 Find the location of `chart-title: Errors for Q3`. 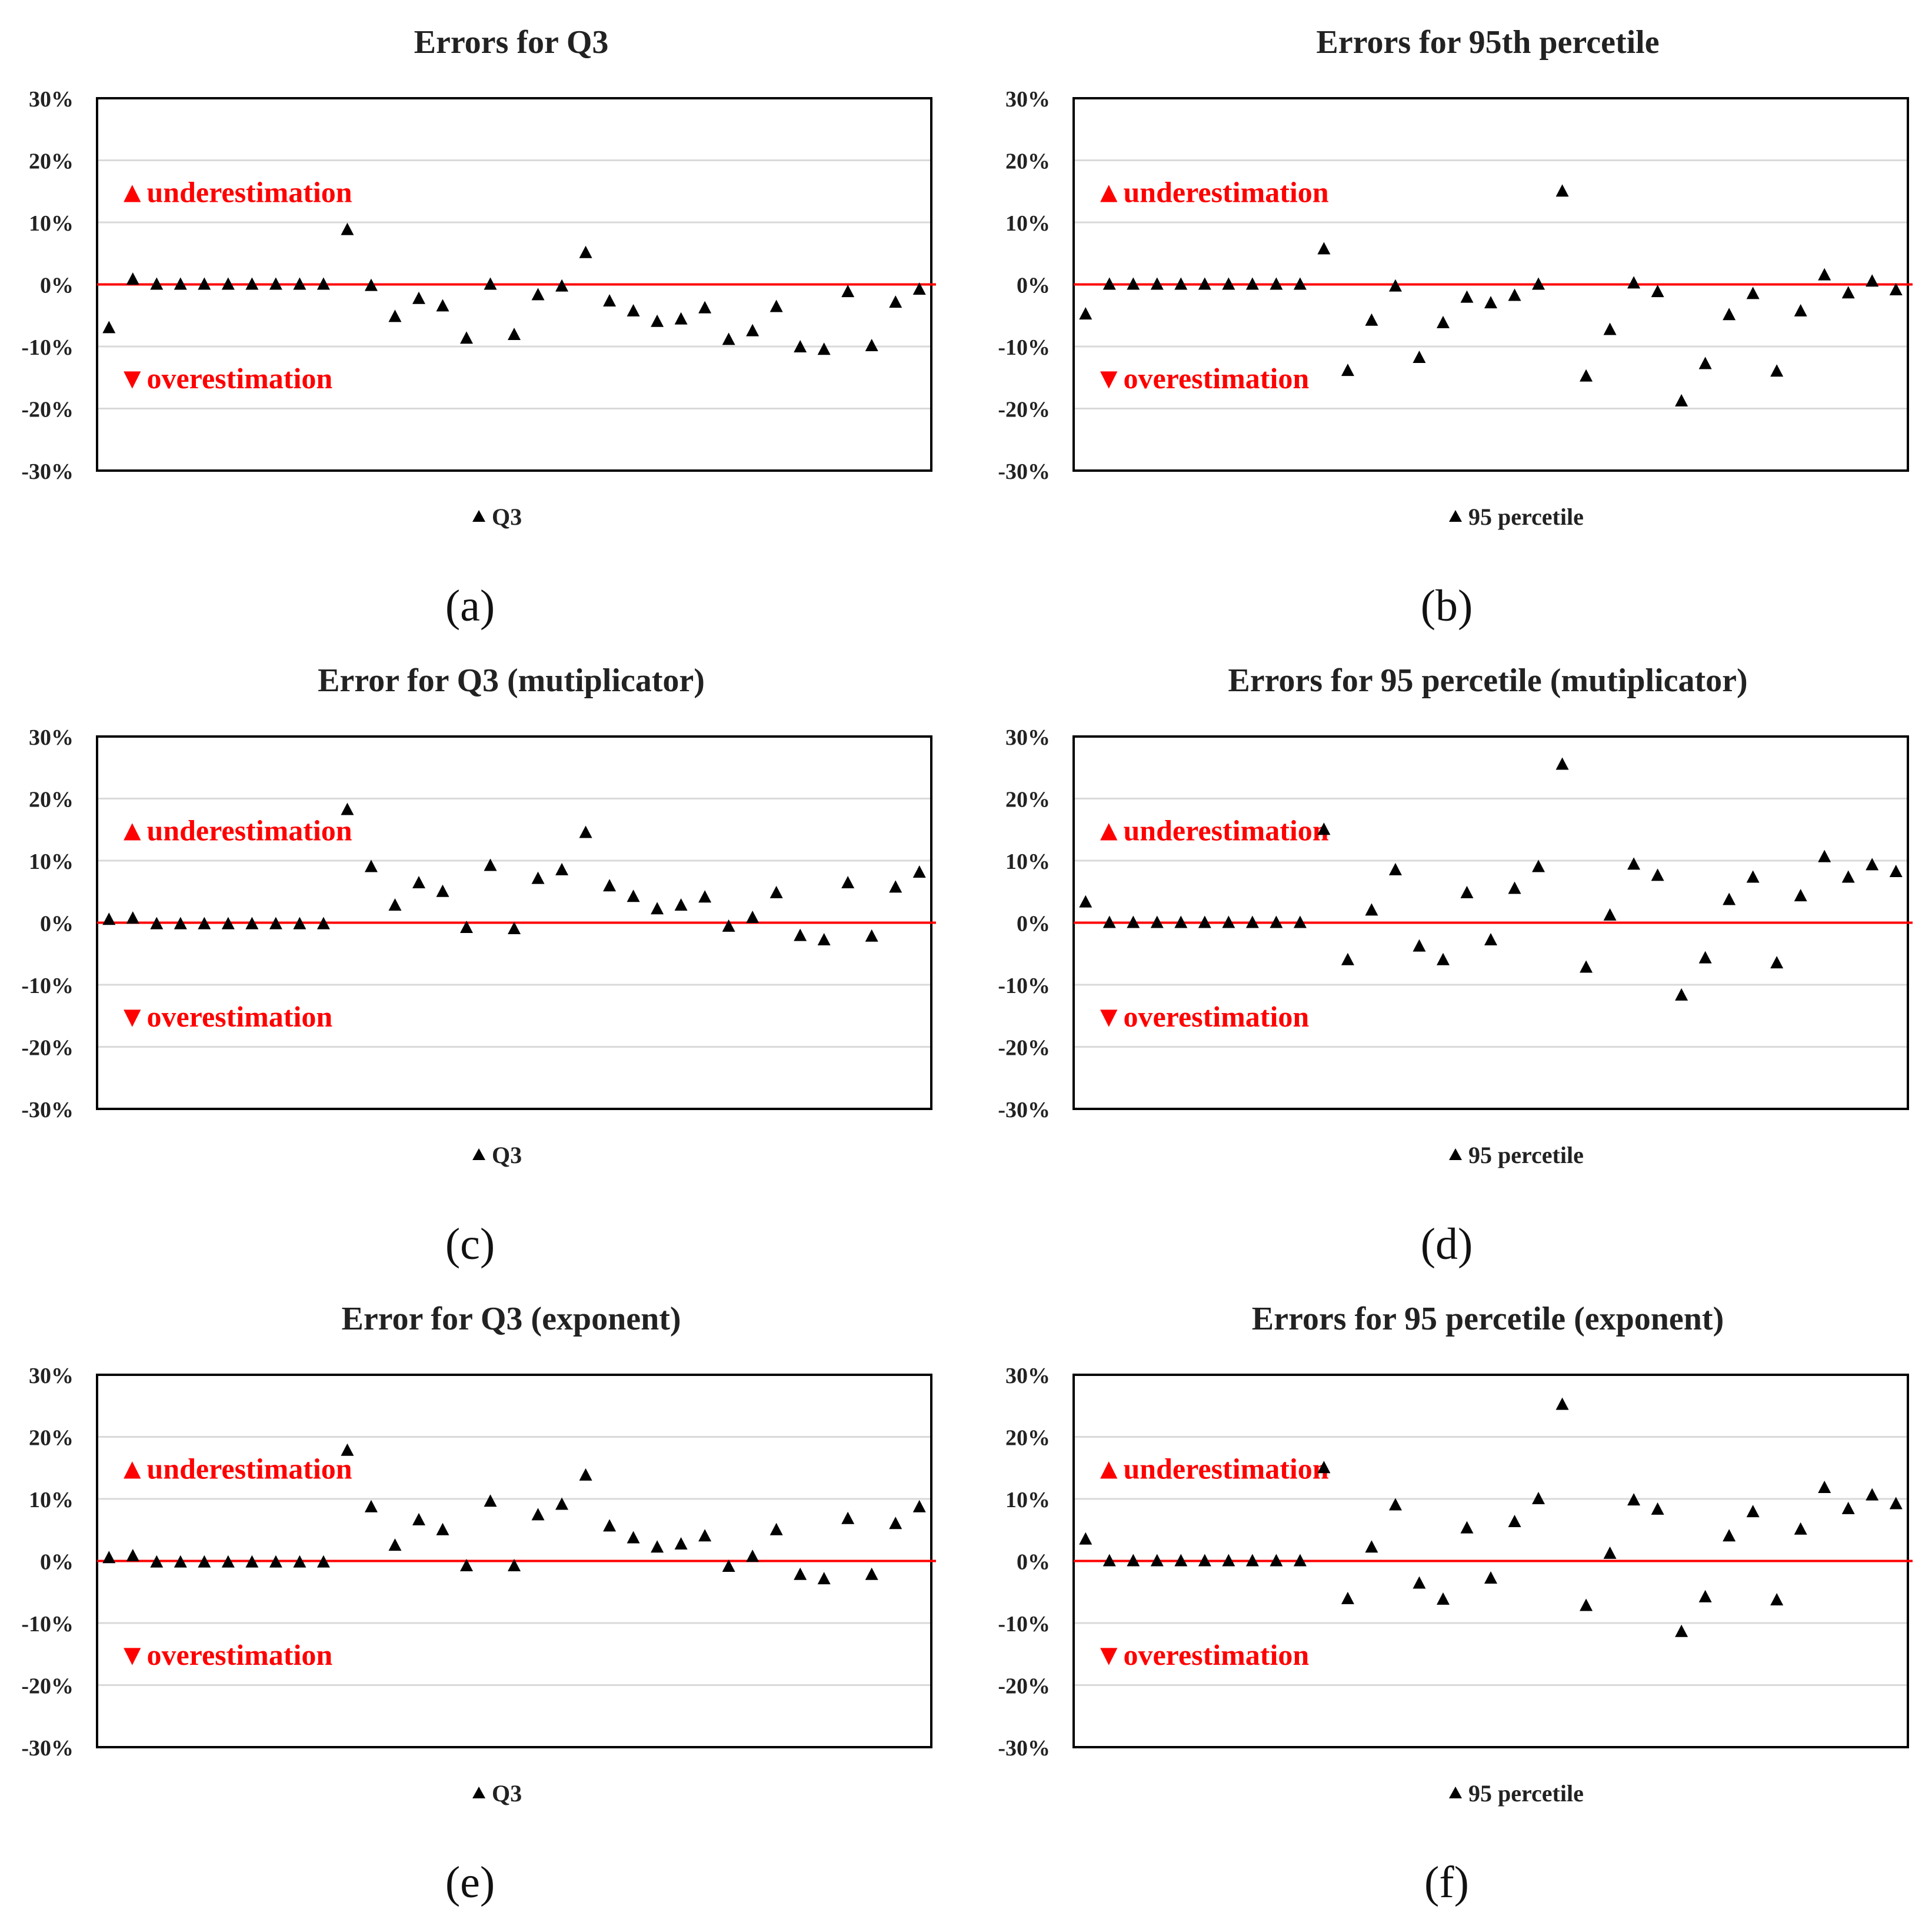

chart-title: Errors for Q3 is located at coordinates (511, 42).